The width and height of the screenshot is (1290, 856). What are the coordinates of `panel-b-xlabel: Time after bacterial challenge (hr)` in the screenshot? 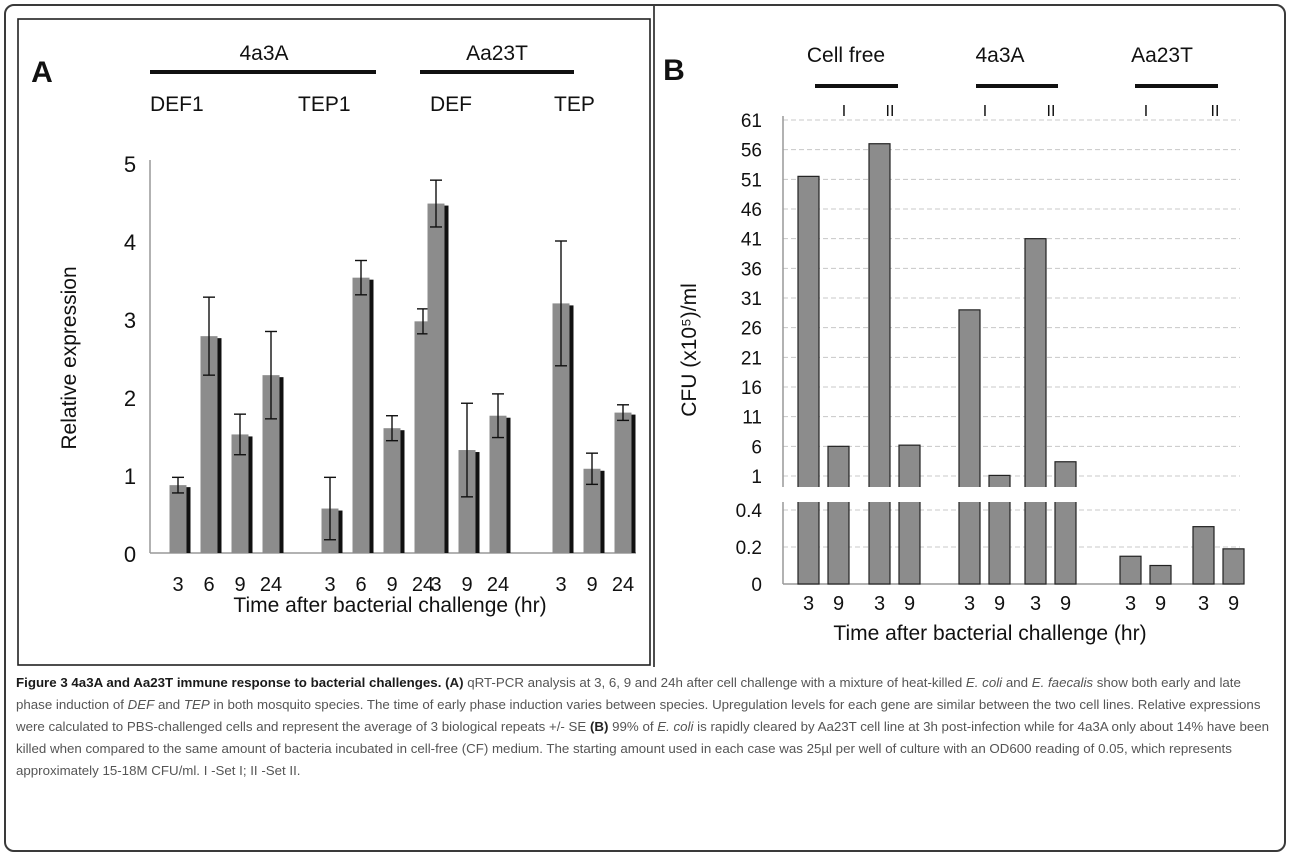 It's located at (989, 633).